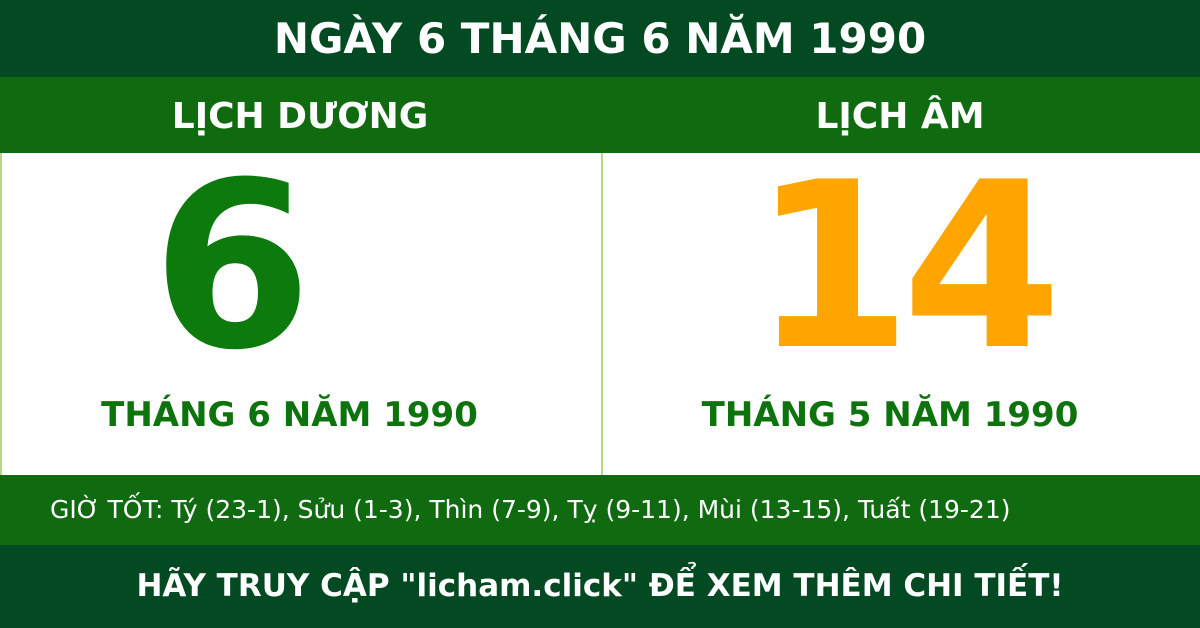 The width and height of the screenshot is (1200, 628). I want to click on lunar-month-year: THÁNG 5 NĂM 1990, so click(890, 415).